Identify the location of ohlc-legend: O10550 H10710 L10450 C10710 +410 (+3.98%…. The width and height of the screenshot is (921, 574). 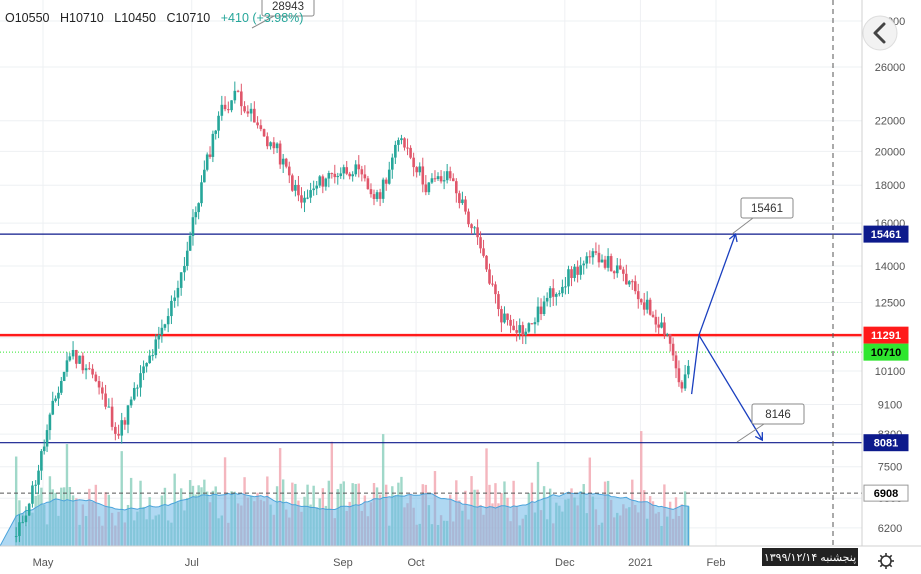
(154, 18).